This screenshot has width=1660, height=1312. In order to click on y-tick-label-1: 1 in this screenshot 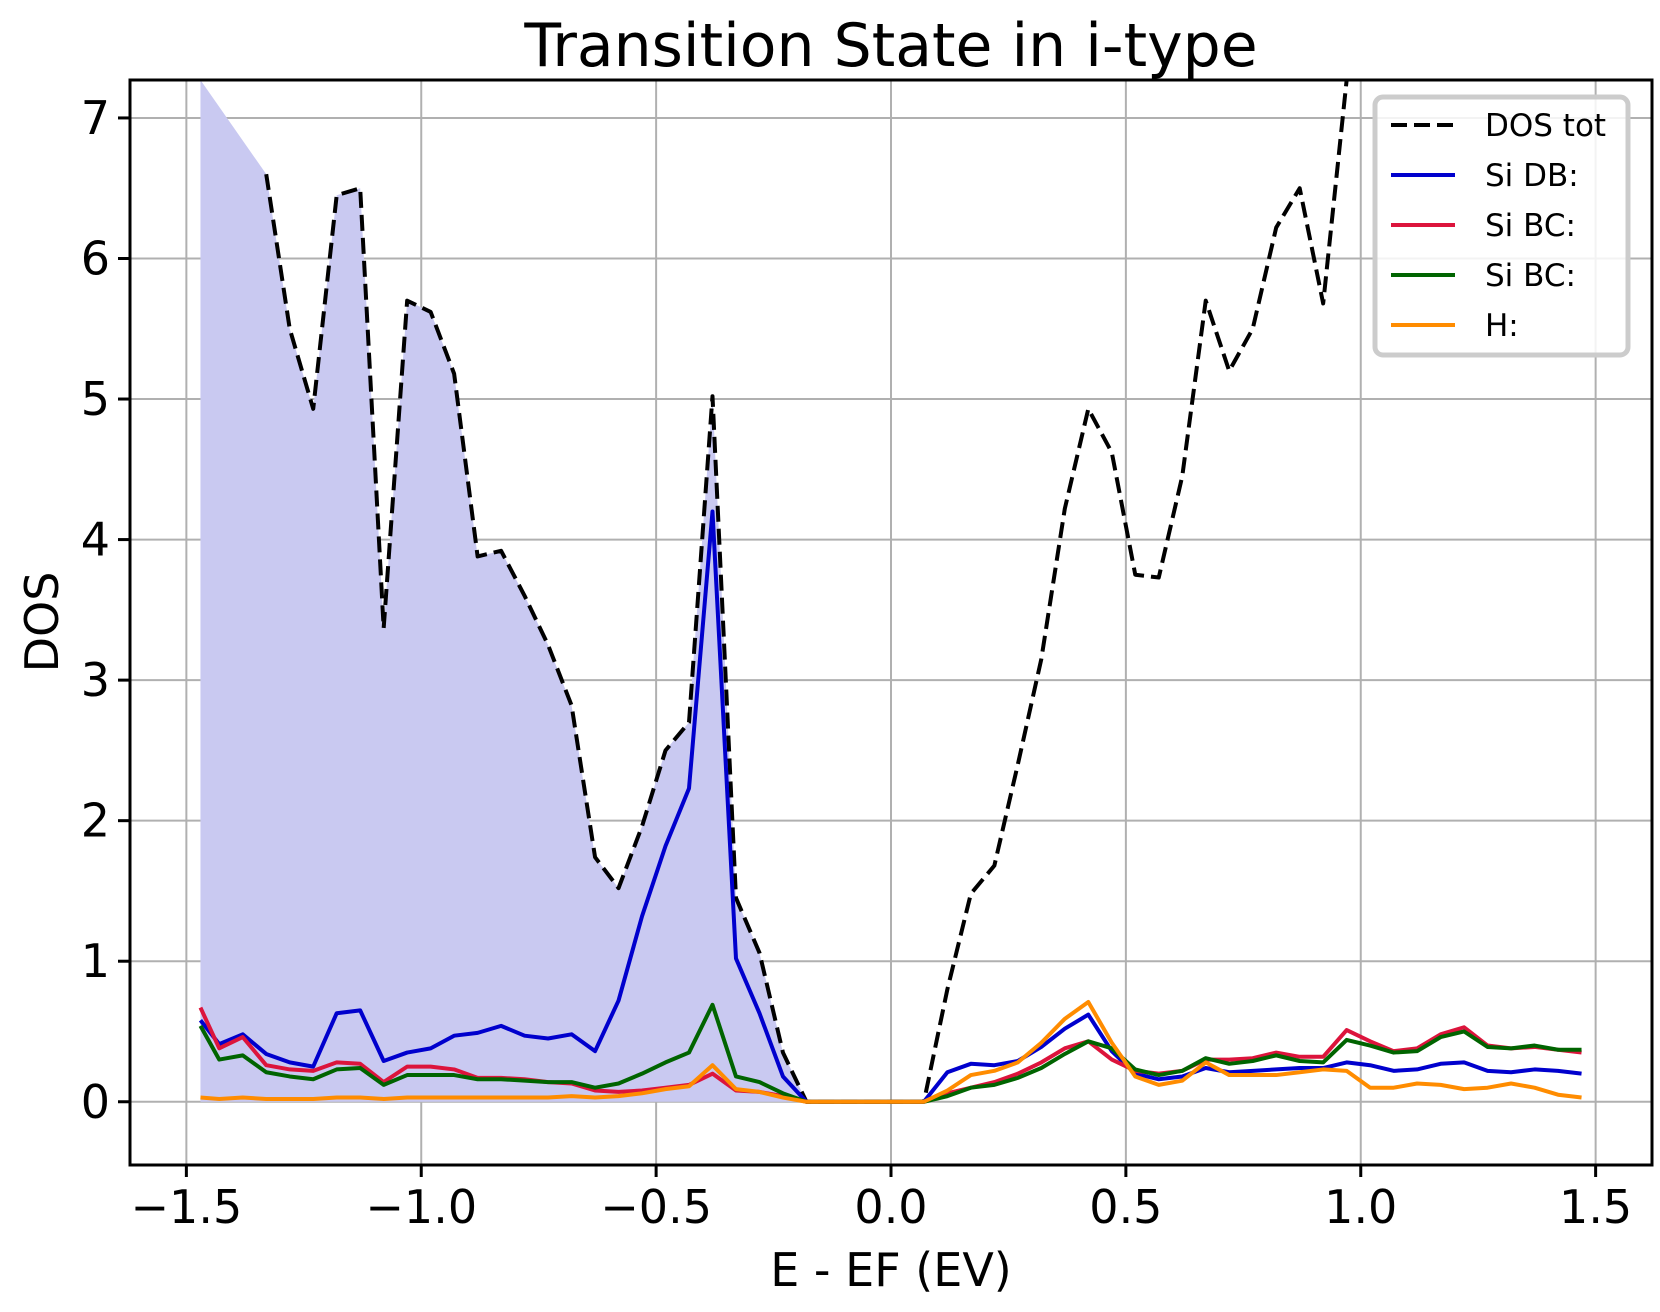, I will do `click(95, 961)`.